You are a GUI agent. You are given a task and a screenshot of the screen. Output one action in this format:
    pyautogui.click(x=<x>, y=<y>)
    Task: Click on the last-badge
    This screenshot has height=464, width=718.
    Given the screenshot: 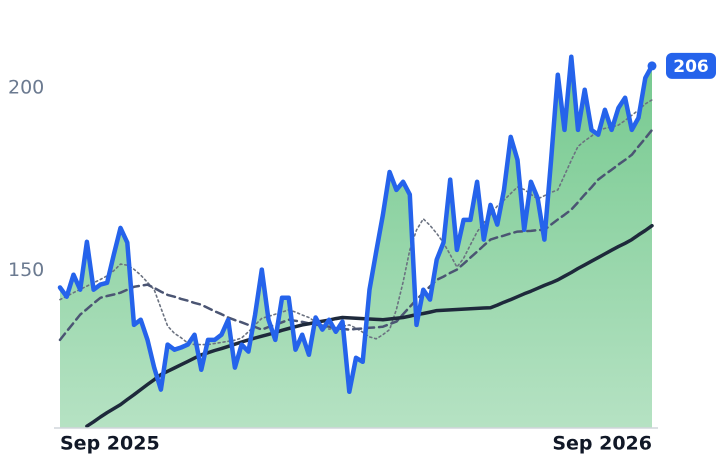 What is the action you would take?
    pyautogui.click(x=691, y=65)
    